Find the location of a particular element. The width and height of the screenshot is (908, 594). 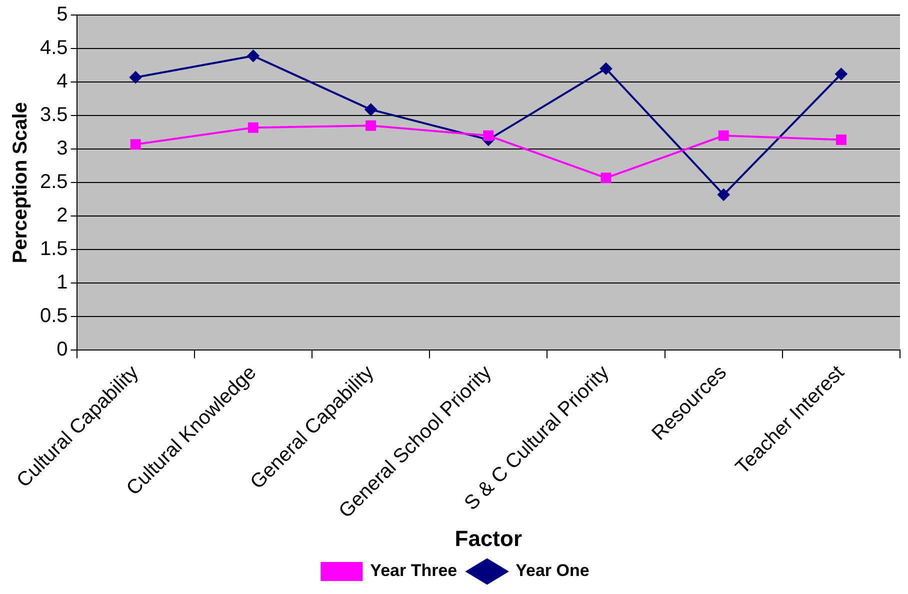

x-axis-title: Factor is located at coordinates (488, 538).